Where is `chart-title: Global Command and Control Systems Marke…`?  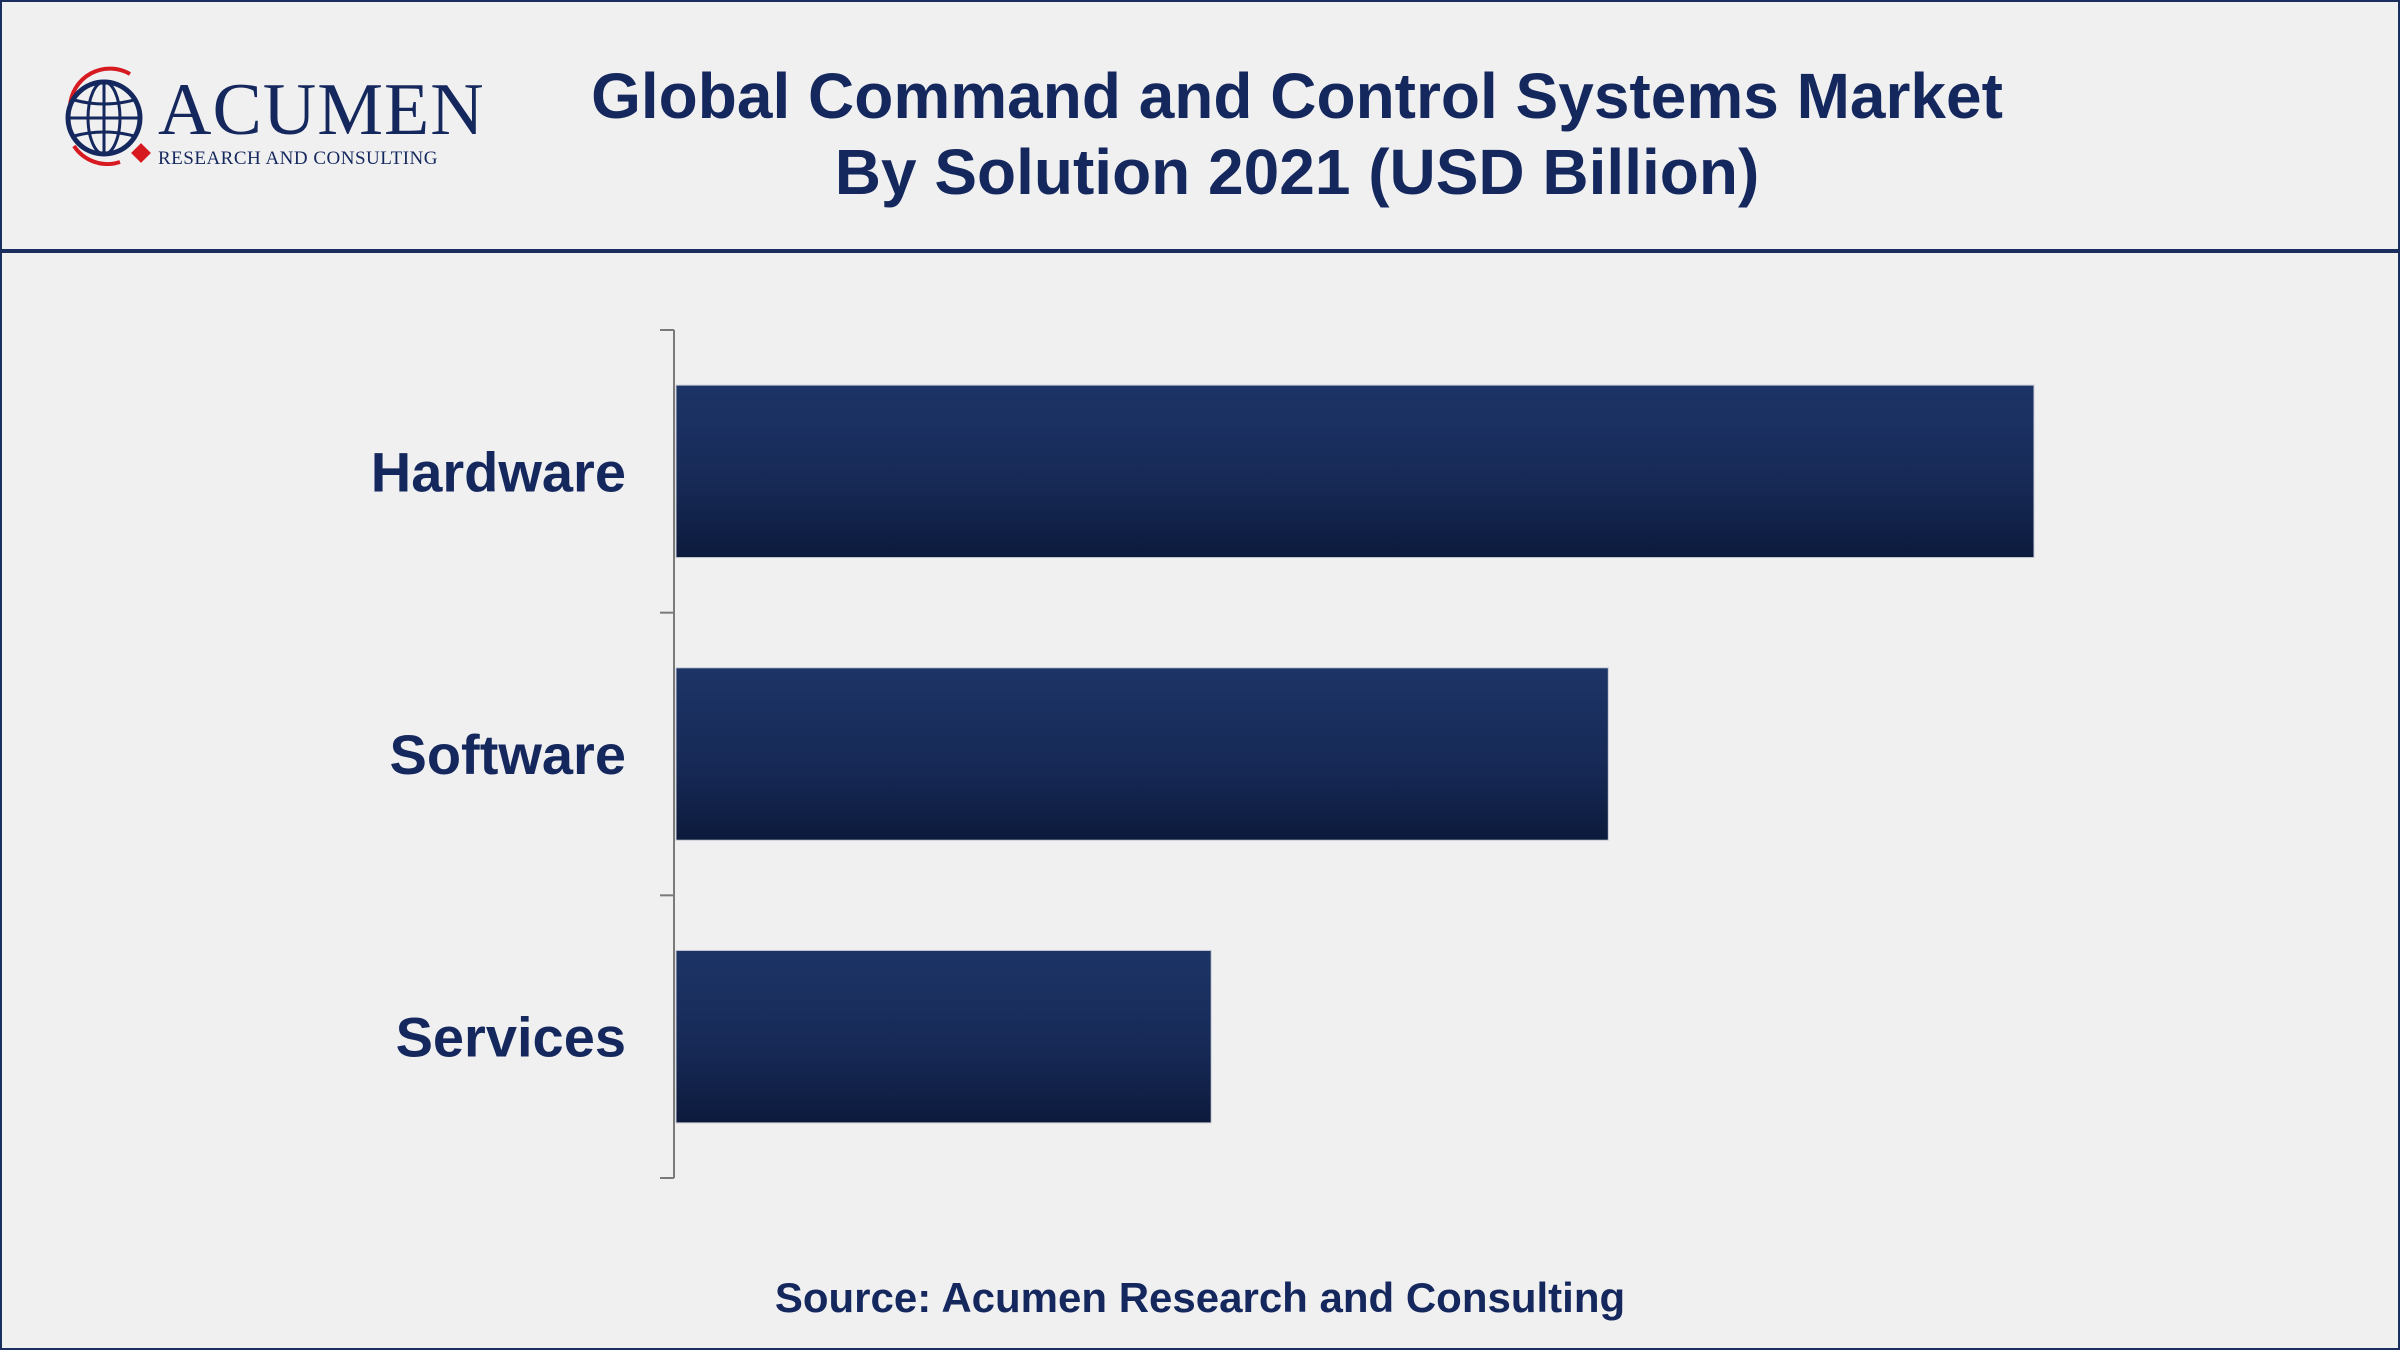
chart-title: Global Command and Control Systems Marke… is located at coordinates (1297, 134).